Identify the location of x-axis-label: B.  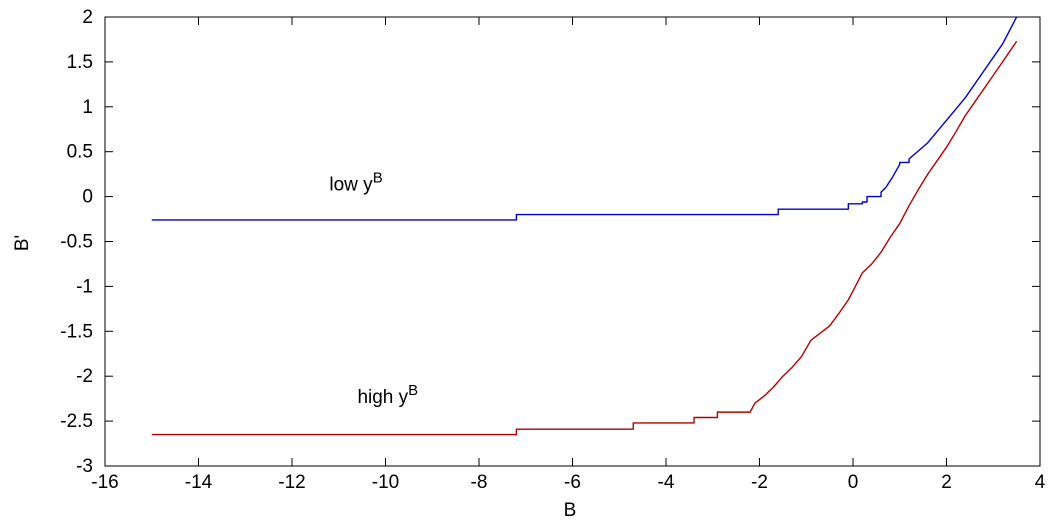
(570, 510).